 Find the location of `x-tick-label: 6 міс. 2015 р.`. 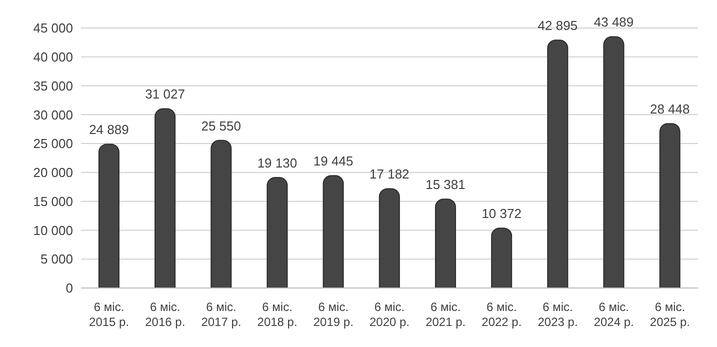

x-tick-label: 6 міс. 2015 р. is located at coordinates (109, 314).